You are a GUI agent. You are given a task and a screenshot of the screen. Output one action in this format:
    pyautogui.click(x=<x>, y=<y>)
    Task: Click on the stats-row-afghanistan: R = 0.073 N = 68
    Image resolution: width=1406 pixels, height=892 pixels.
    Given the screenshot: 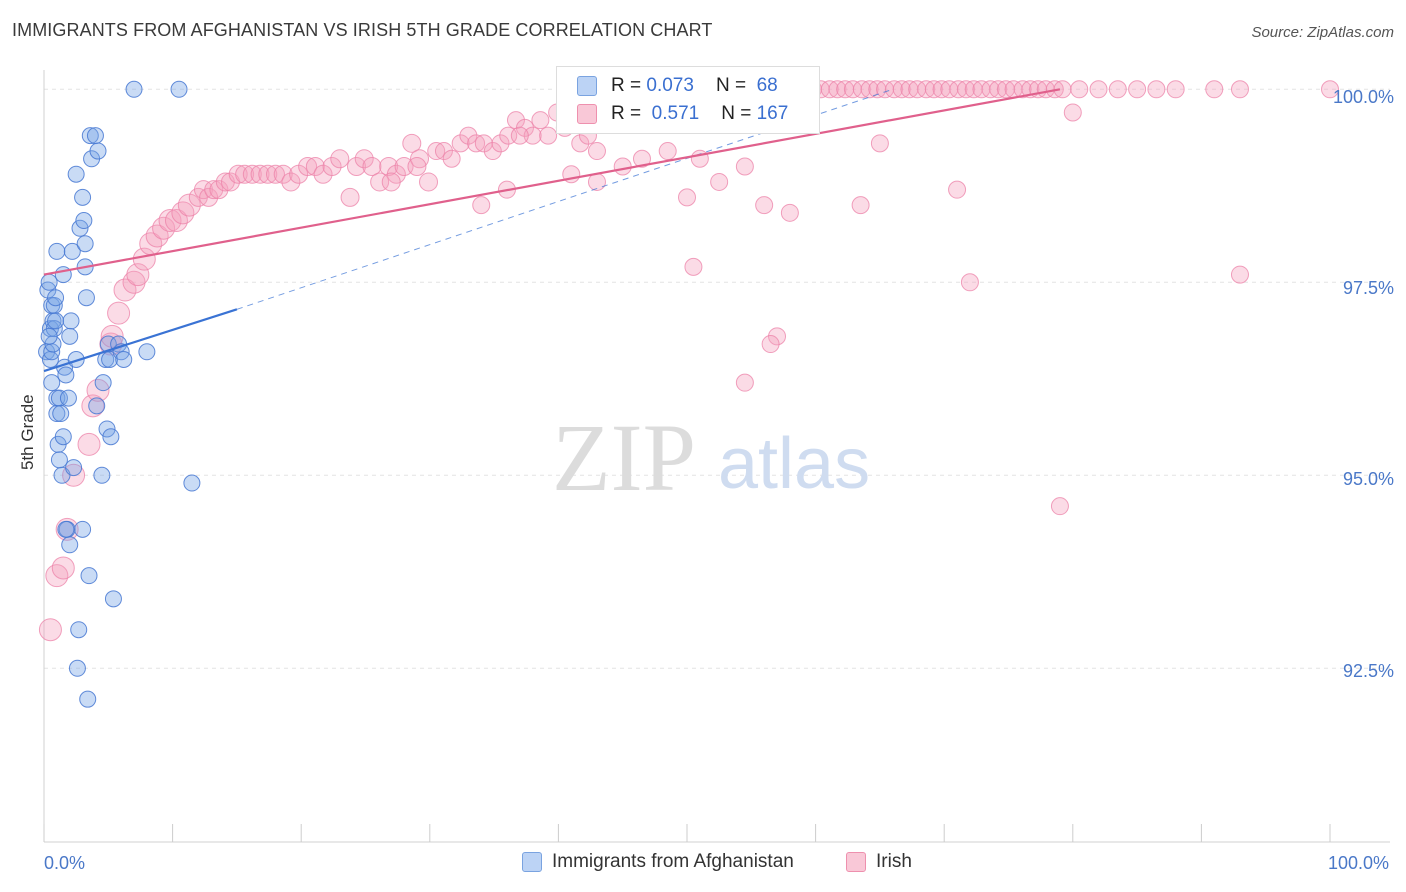 What is the action you would take?
    pyautogui.click(x=677, y=86)
    